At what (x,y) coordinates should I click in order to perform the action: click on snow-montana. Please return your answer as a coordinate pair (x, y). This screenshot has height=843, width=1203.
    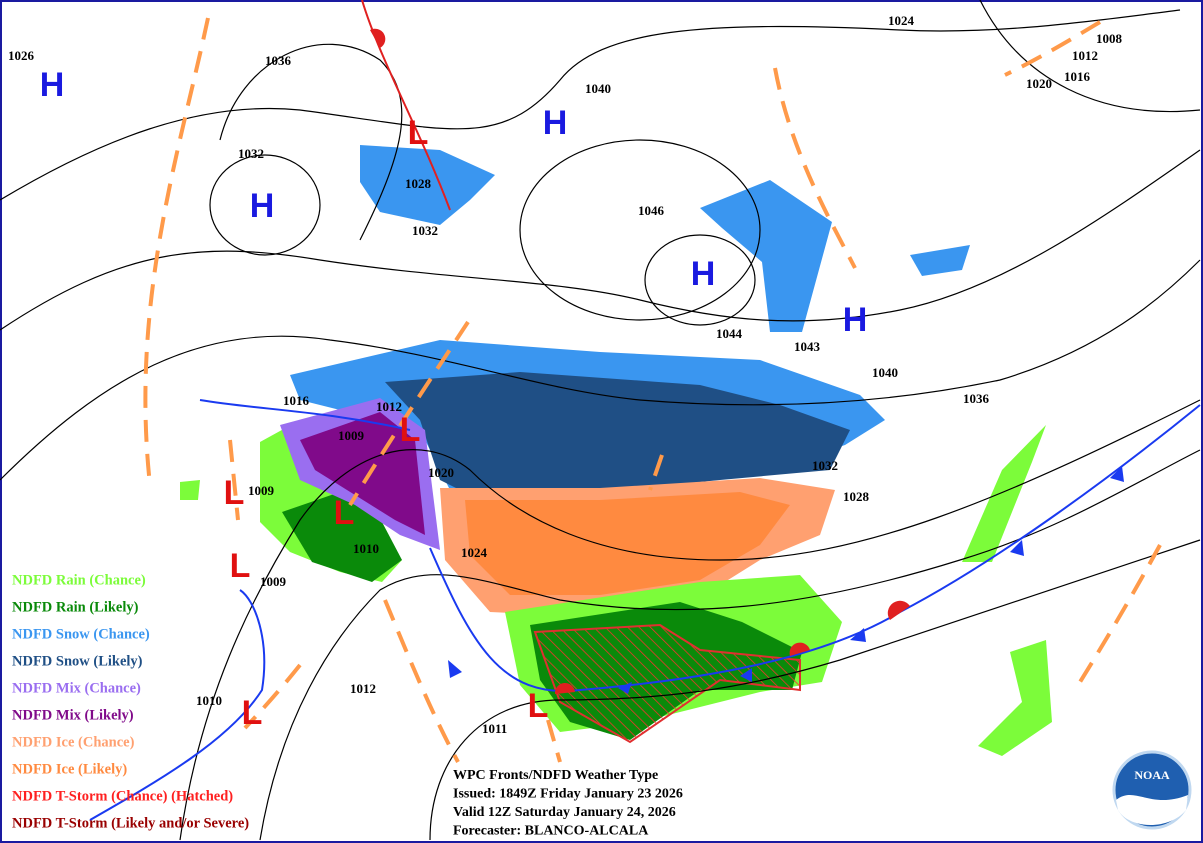
    Looking at the image, I should click on (427, 185).